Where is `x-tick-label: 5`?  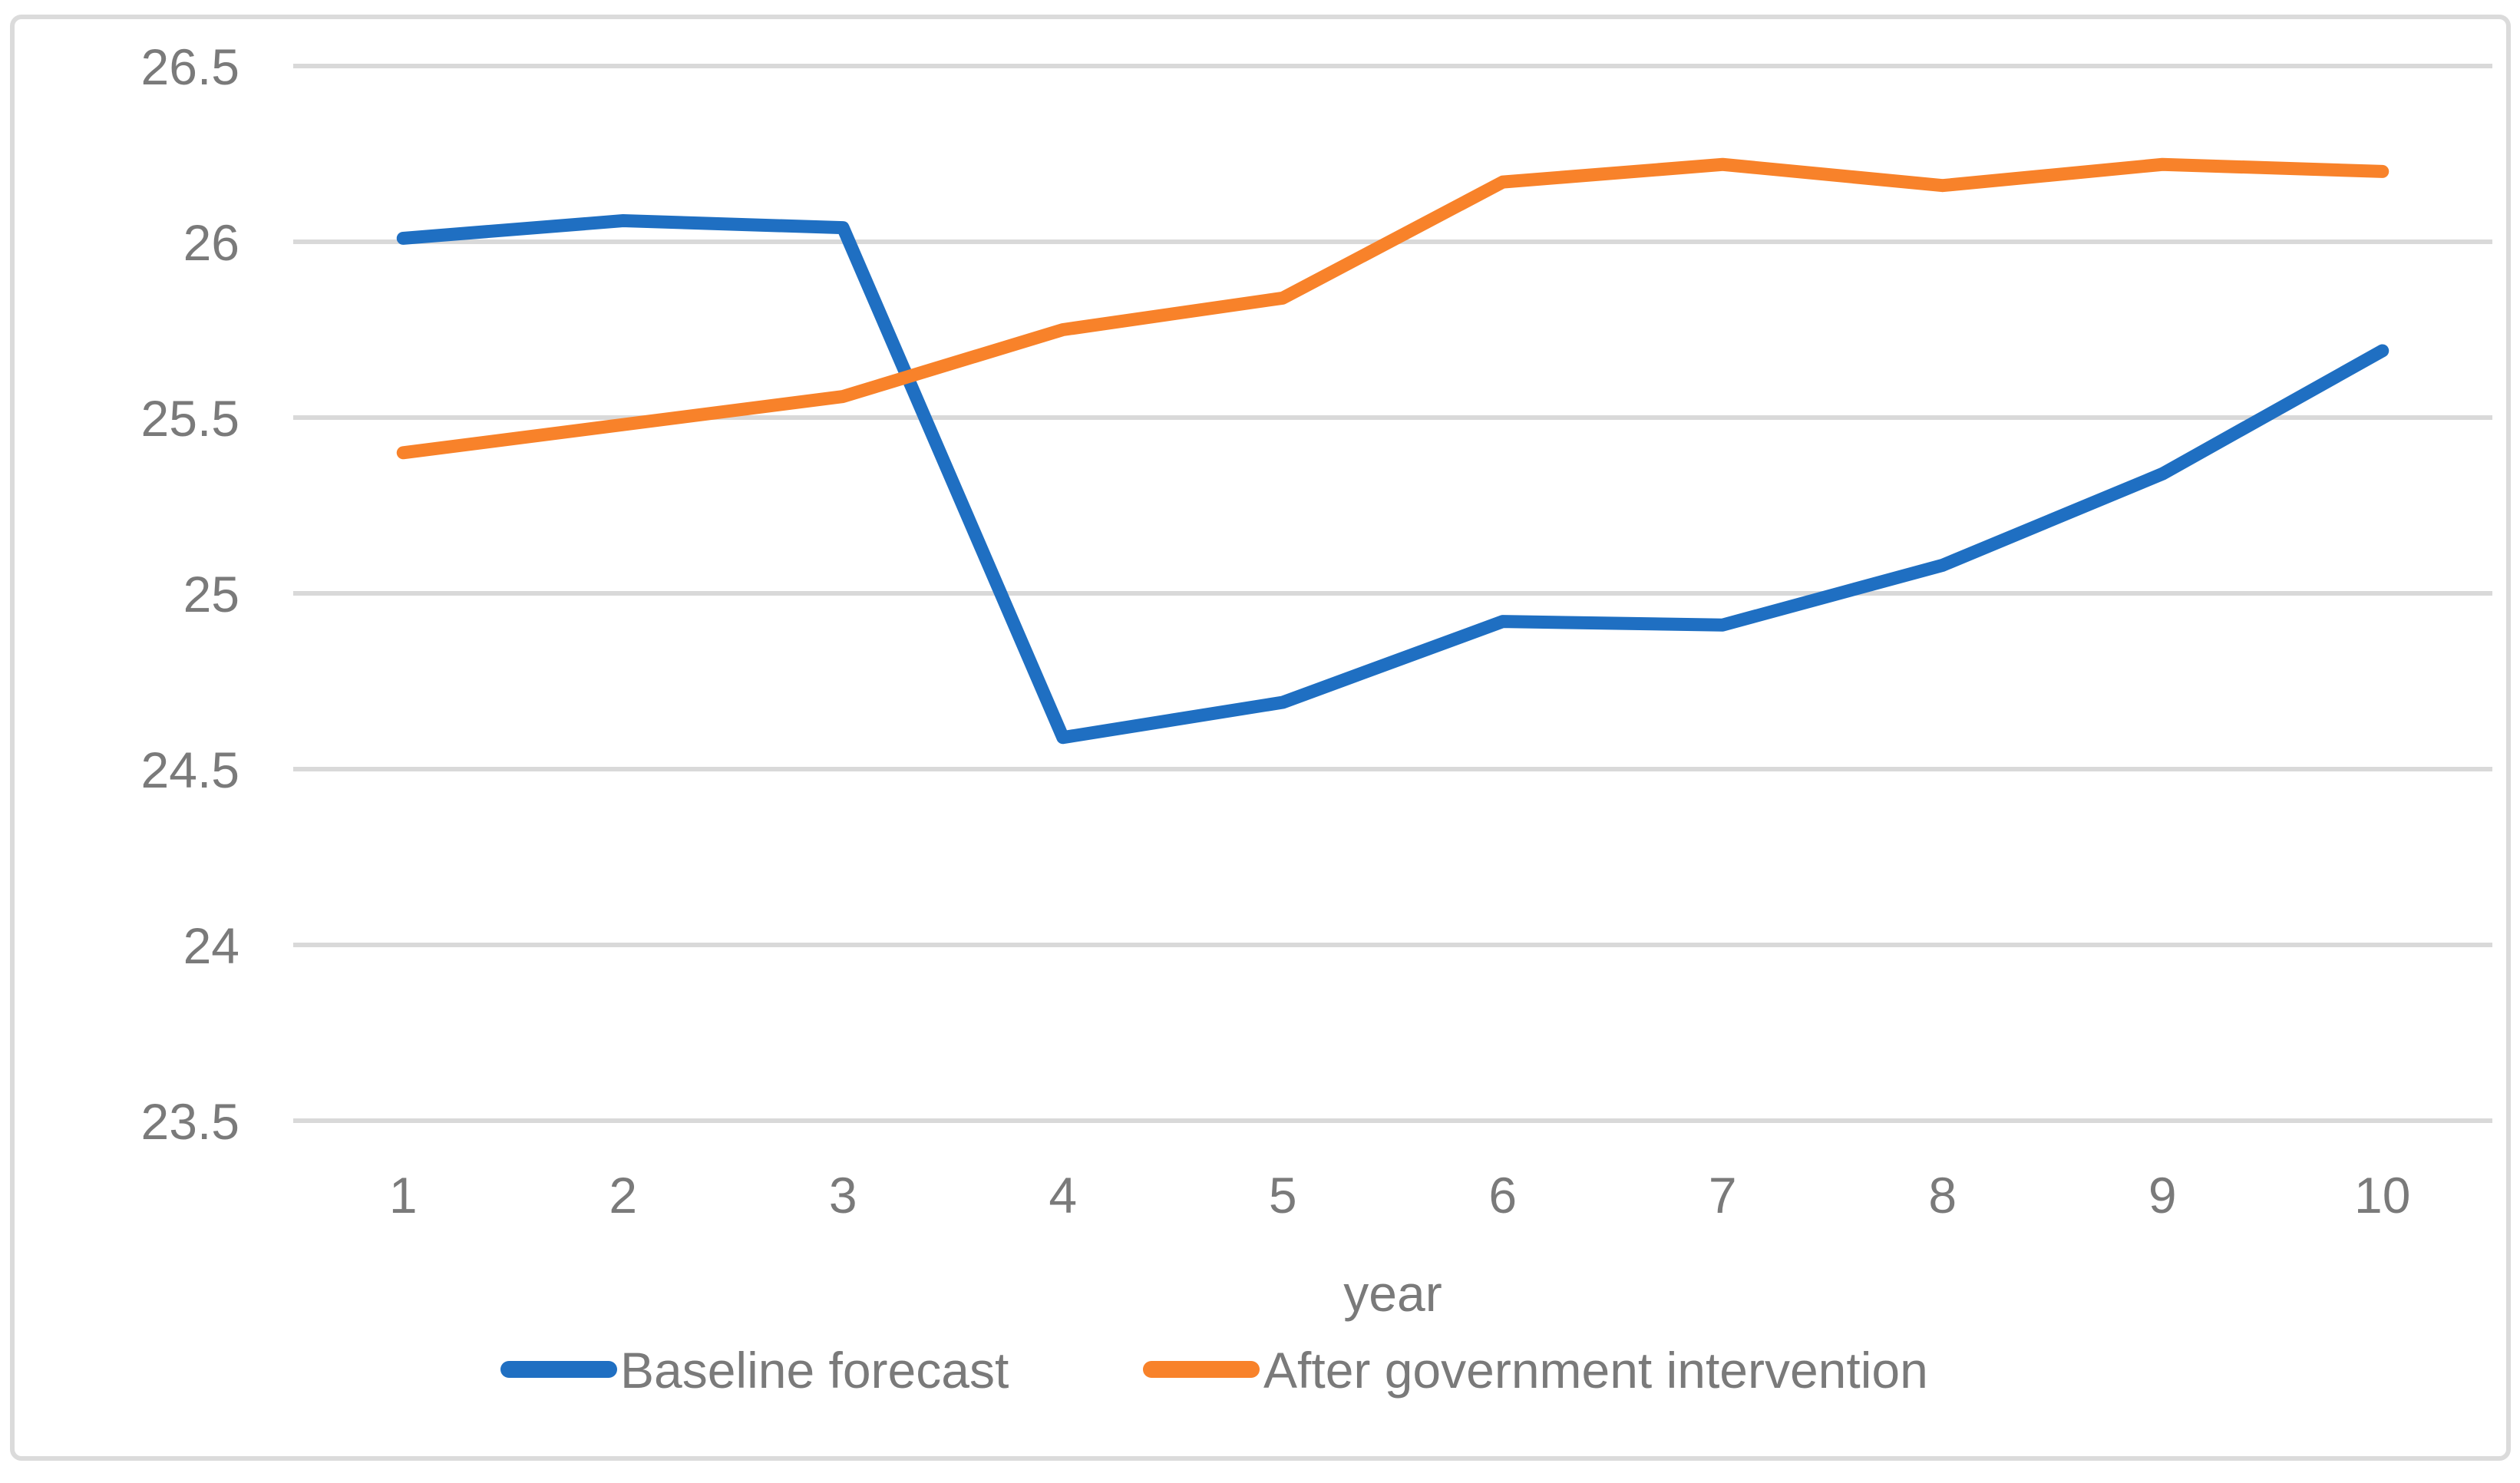
x-tick-label: 5 is located at coordinates (1283, 1196).